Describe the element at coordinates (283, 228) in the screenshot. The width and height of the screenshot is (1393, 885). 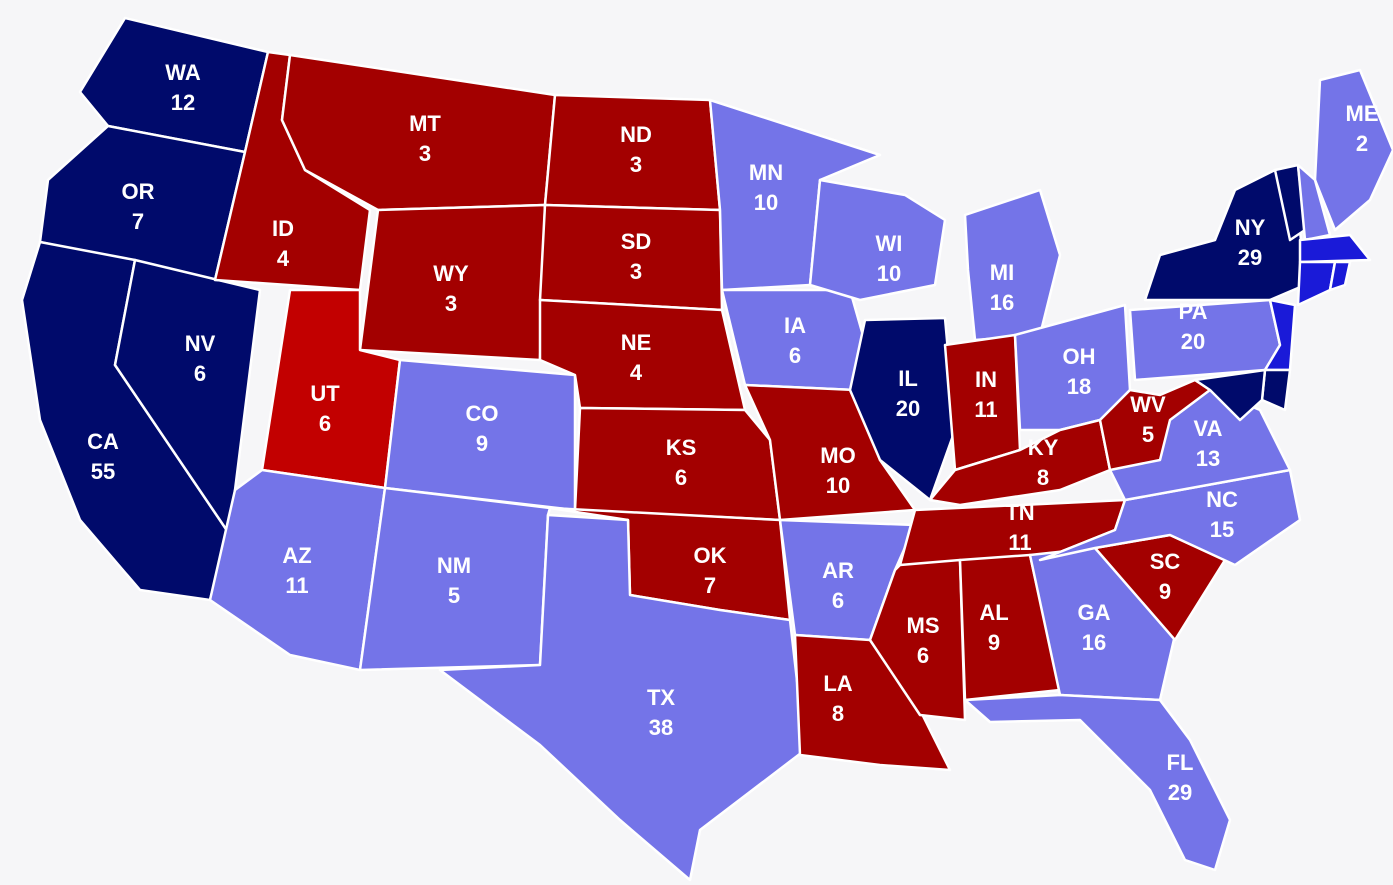
I see `state-abbr-id: ID` at that location.